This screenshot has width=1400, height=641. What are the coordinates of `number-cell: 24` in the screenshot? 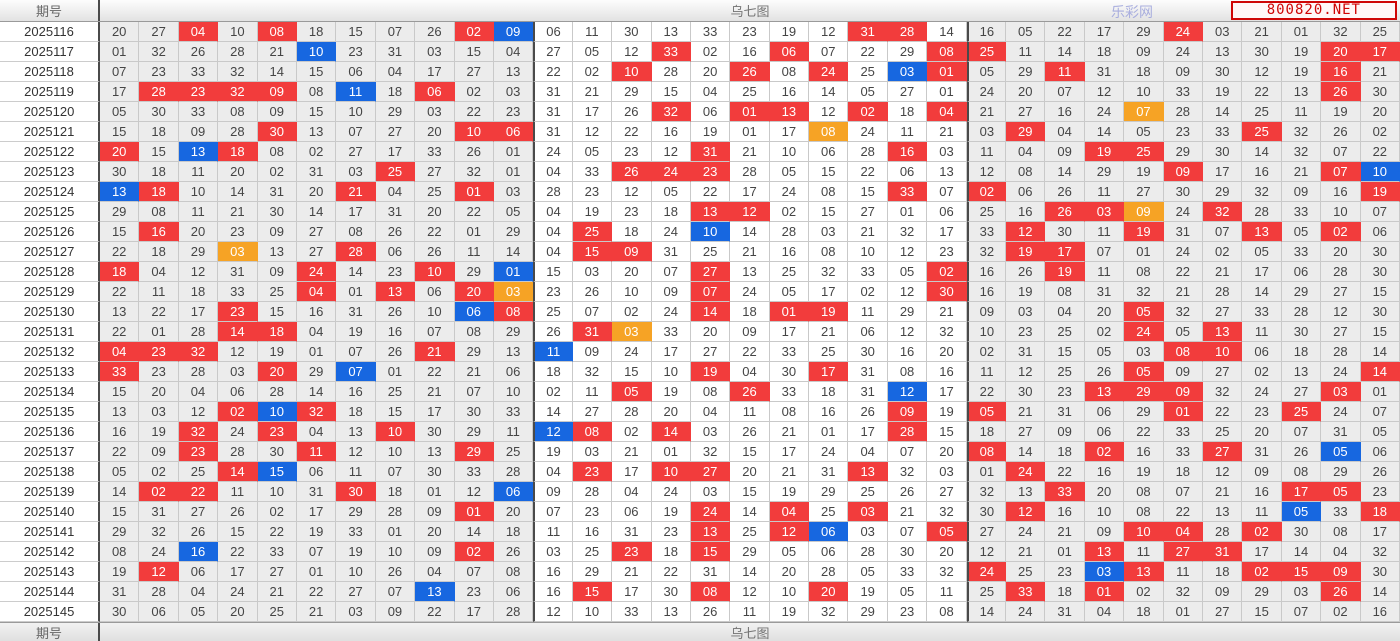 It's located at (238, 592).